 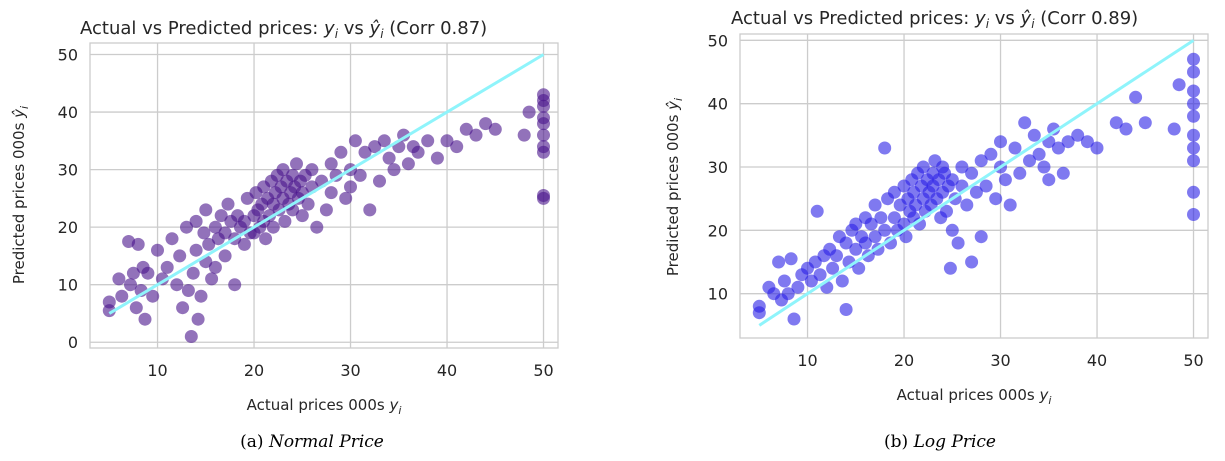 What do you see at coordinates (350, 370) in the screenshot?
I see `chart-a-xtick-label: 30` at bounding box center [350, 370].